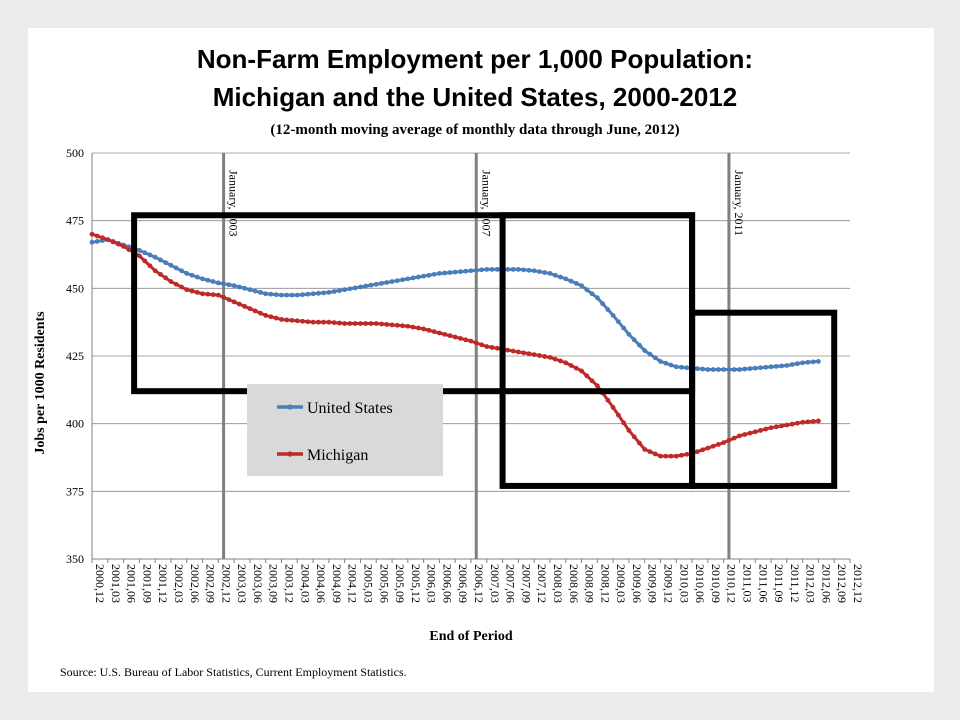 The height and width of the screenshot is (720, 960). Describe the element at coordinates (337, 455) in the screenshot. I see `legend-mi-label: Michigan` at that location.